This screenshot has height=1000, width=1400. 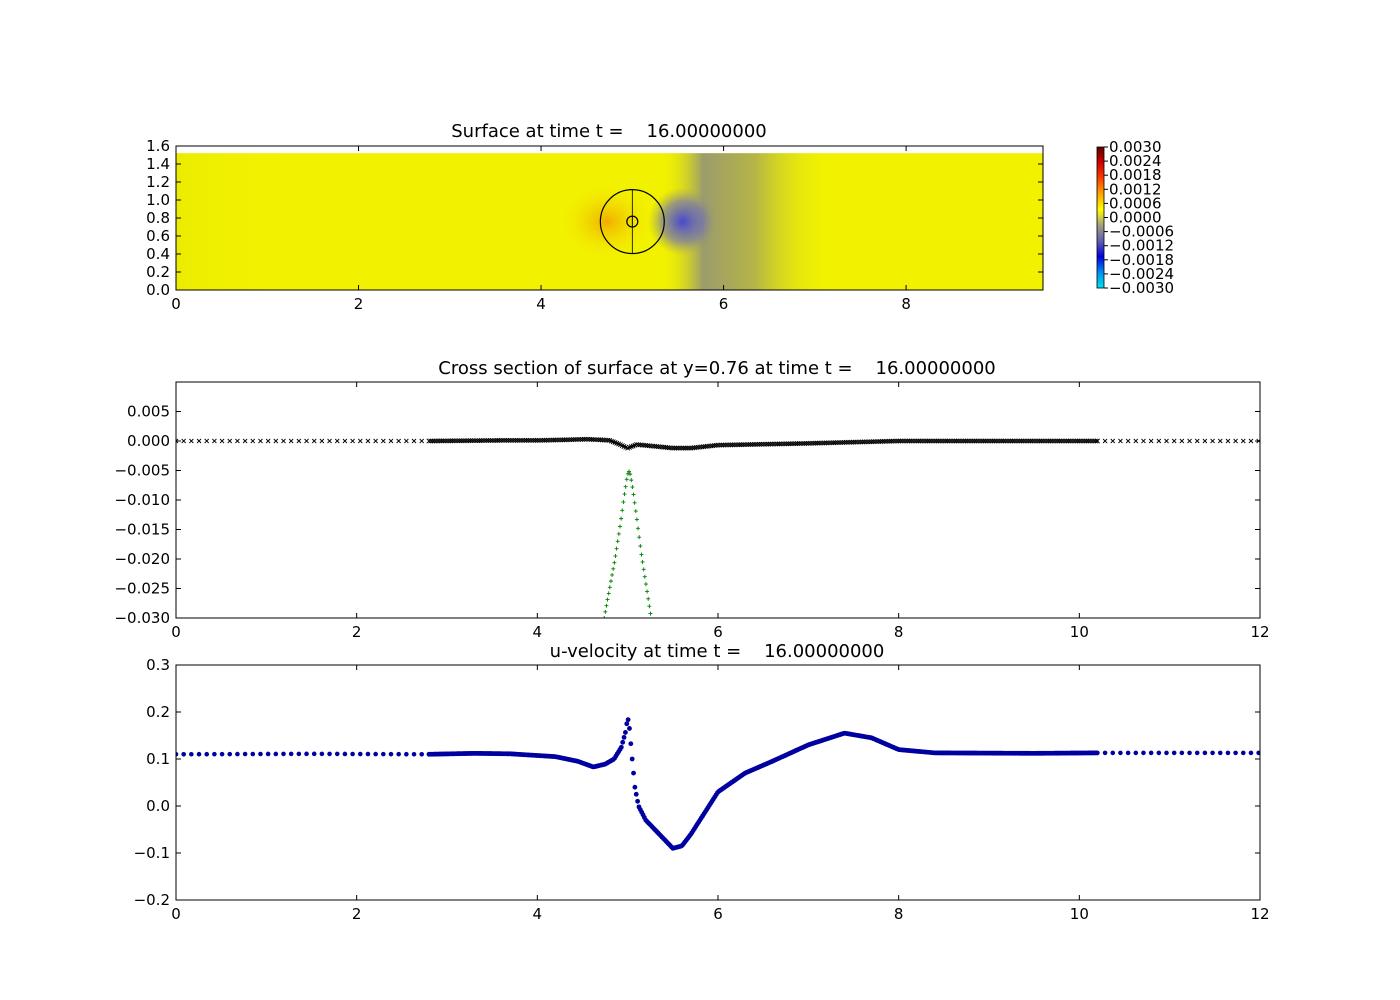 I want to click on x-tick-label: 10, so click(x=1079, y=632).